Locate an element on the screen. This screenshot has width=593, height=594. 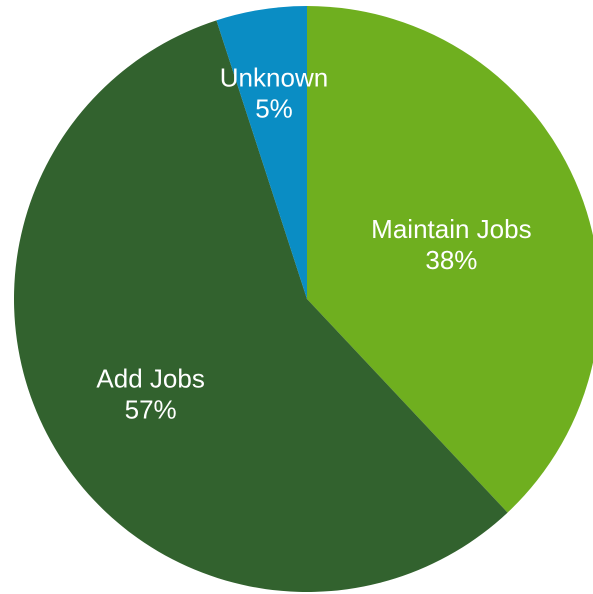
slice-category-unknown: Unknown is located at coordinates (274, 78).